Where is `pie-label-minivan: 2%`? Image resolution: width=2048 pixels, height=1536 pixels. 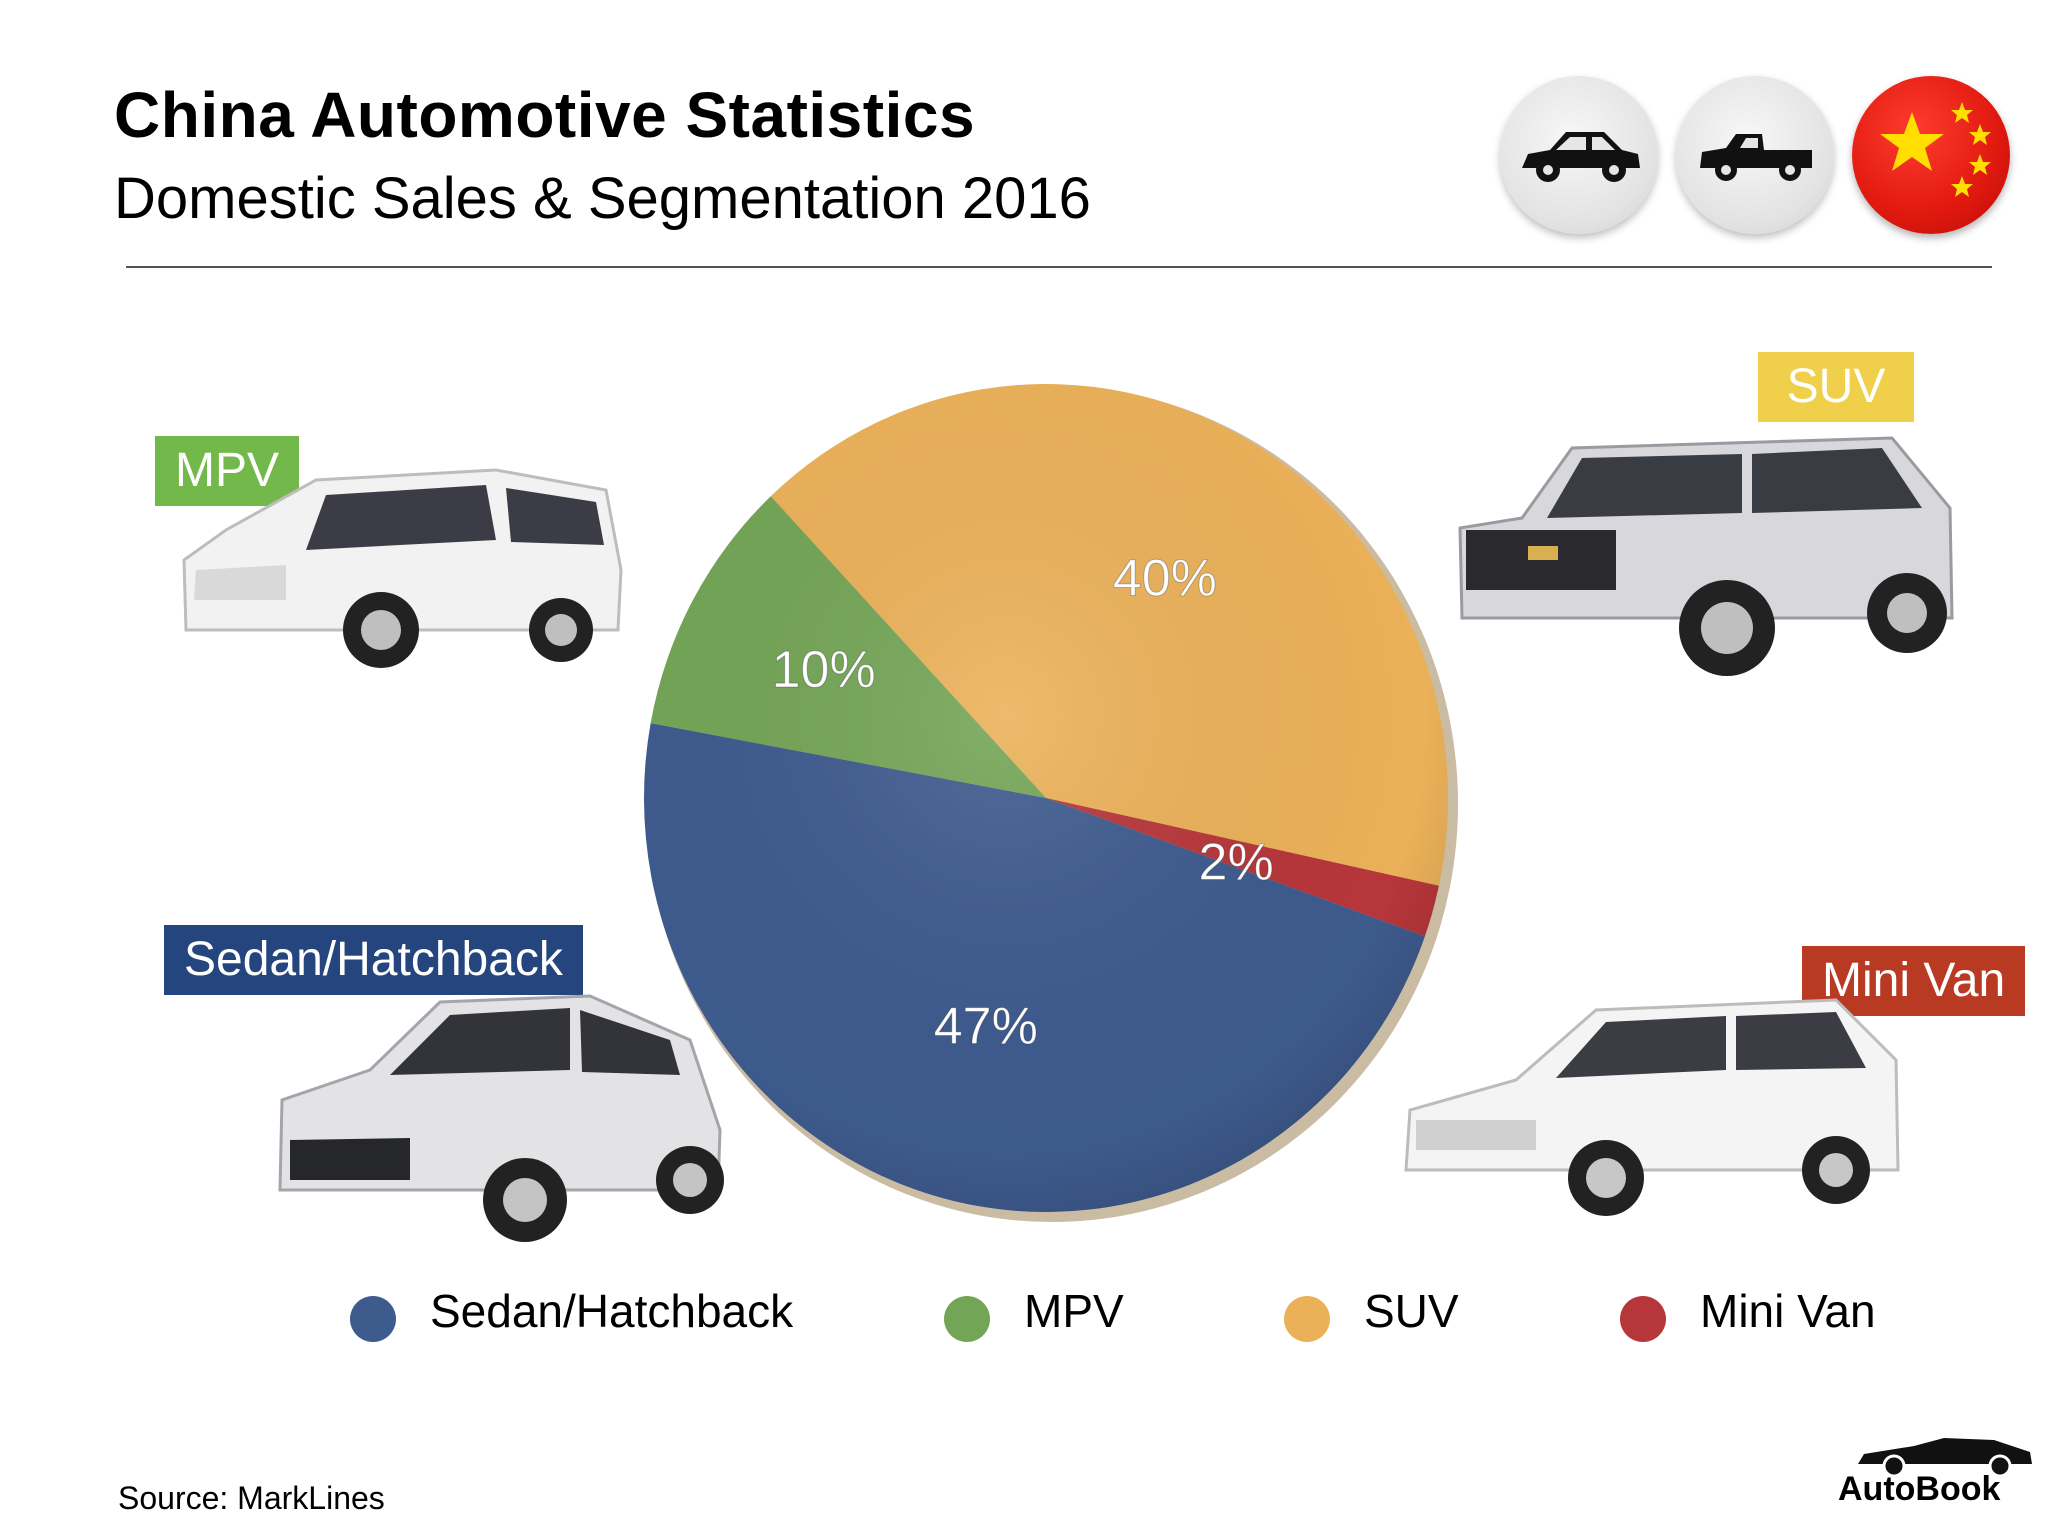
pie-label-minivan: 2% is located at coordinates (1236, 863).